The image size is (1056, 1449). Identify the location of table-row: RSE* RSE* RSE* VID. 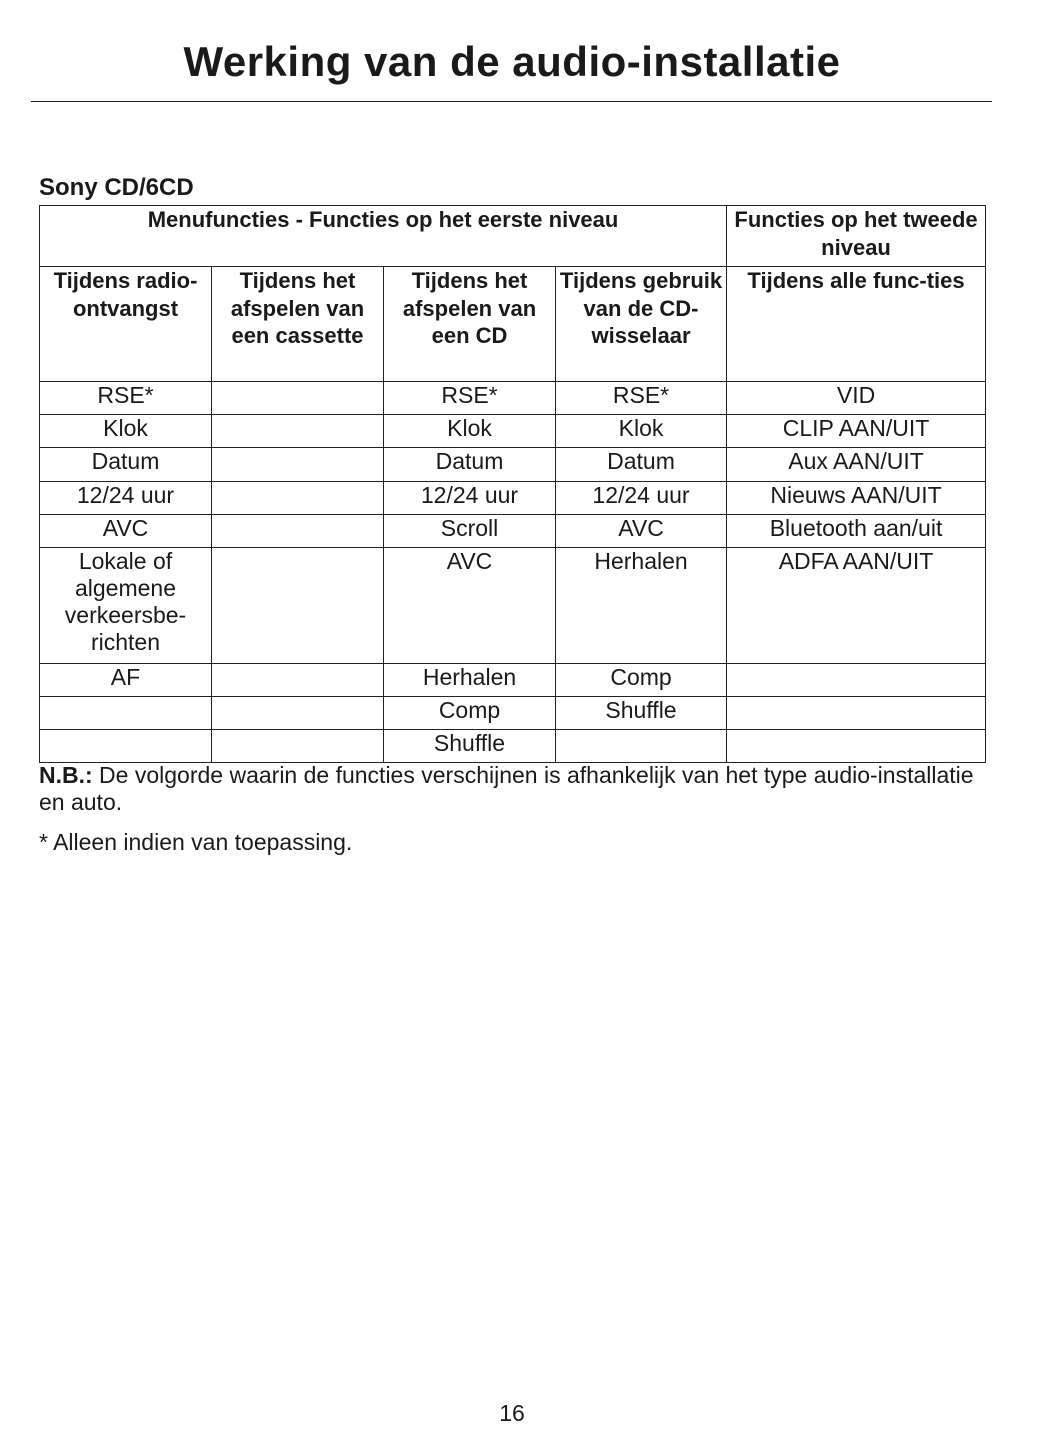
(513, 398).